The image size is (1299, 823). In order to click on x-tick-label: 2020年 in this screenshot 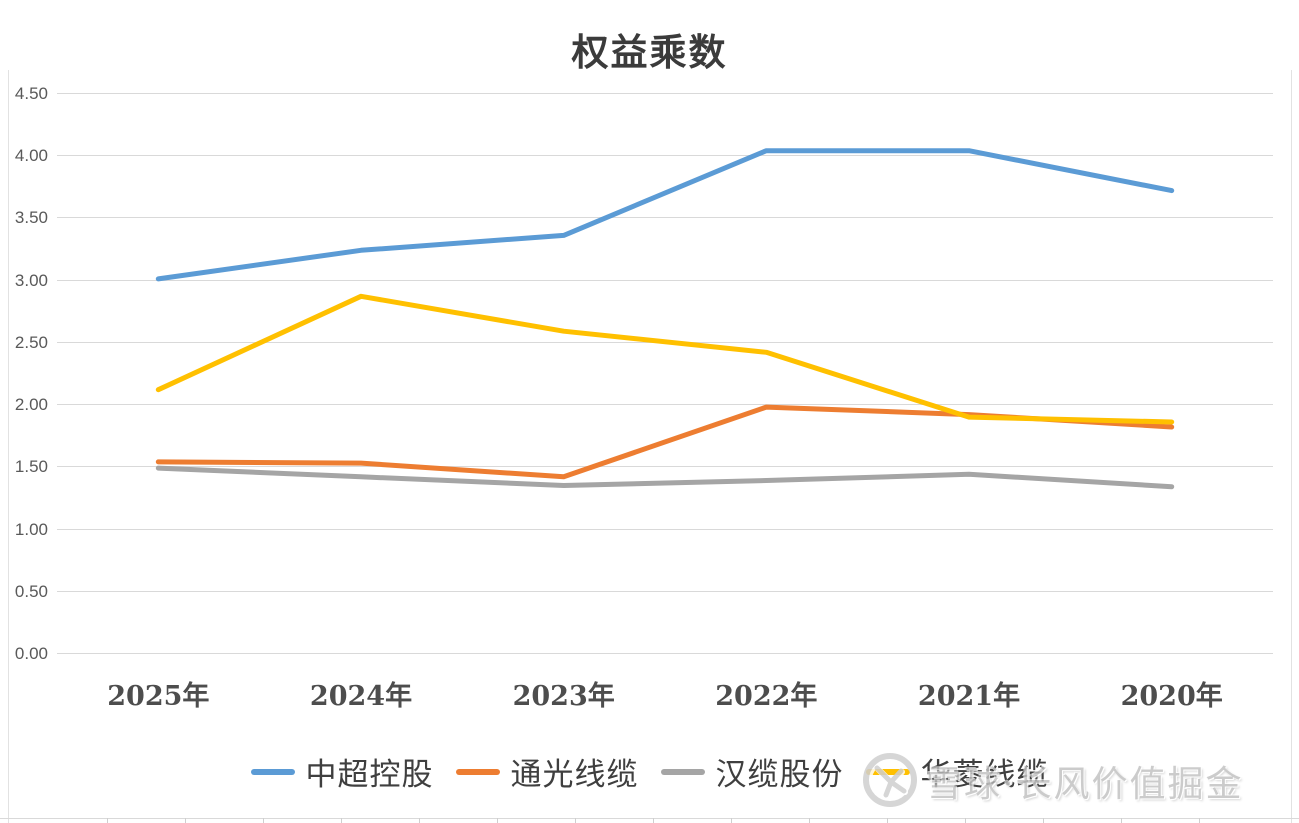, I will do `click(1171, 696)`.